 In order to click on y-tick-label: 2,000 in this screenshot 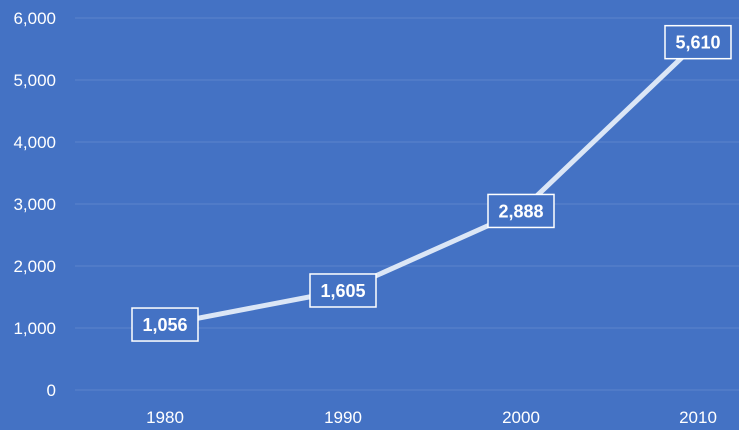, I will do `click(34, 266)`.